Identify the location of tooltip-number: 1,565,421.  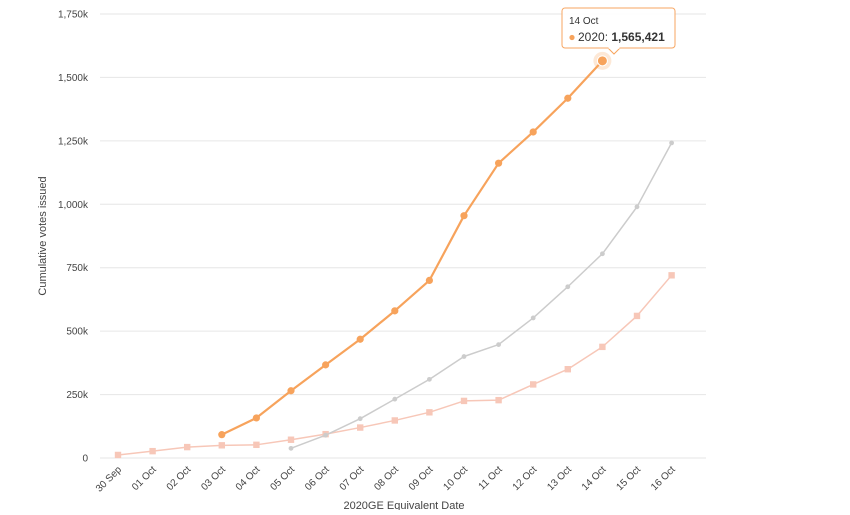
(638, 37).